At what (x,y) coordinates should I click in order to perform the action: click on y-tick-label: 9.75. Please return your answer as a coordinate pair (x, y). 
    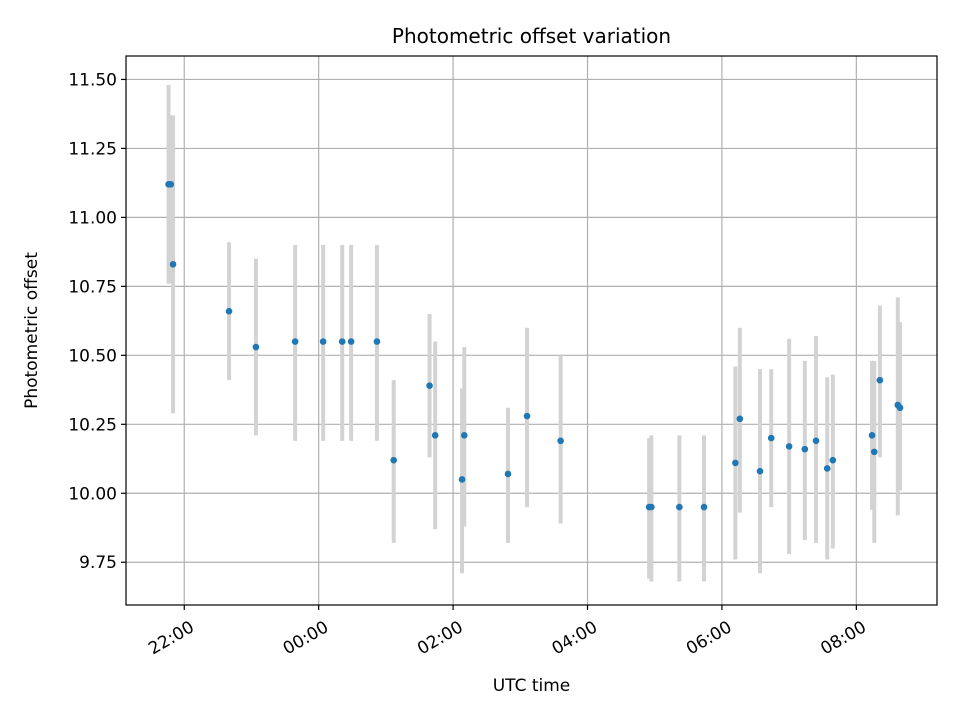
    Looking at the image, I should click on (98, 563).